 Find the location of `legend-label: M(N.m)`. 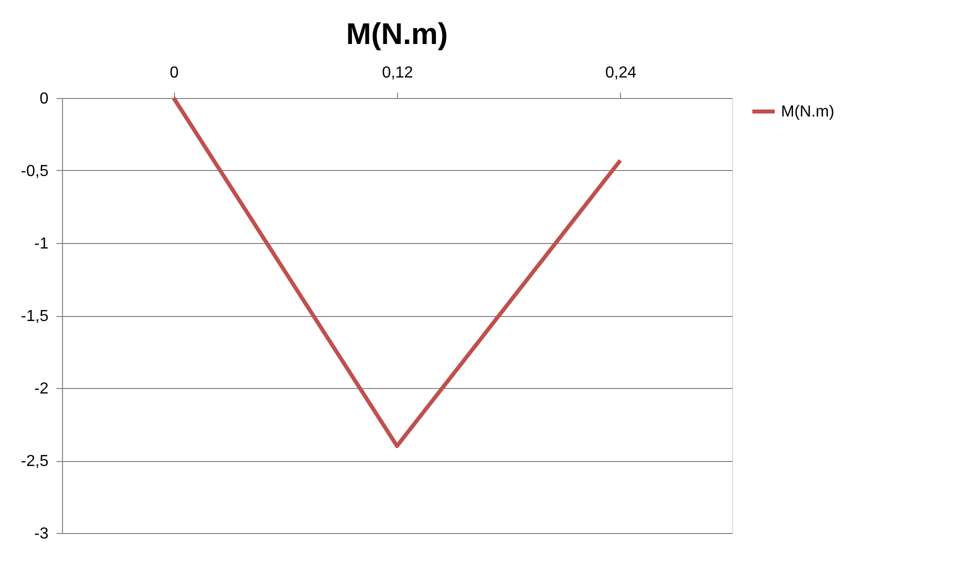

legend-label: M(N.m) is located at coordinates (807, 112).